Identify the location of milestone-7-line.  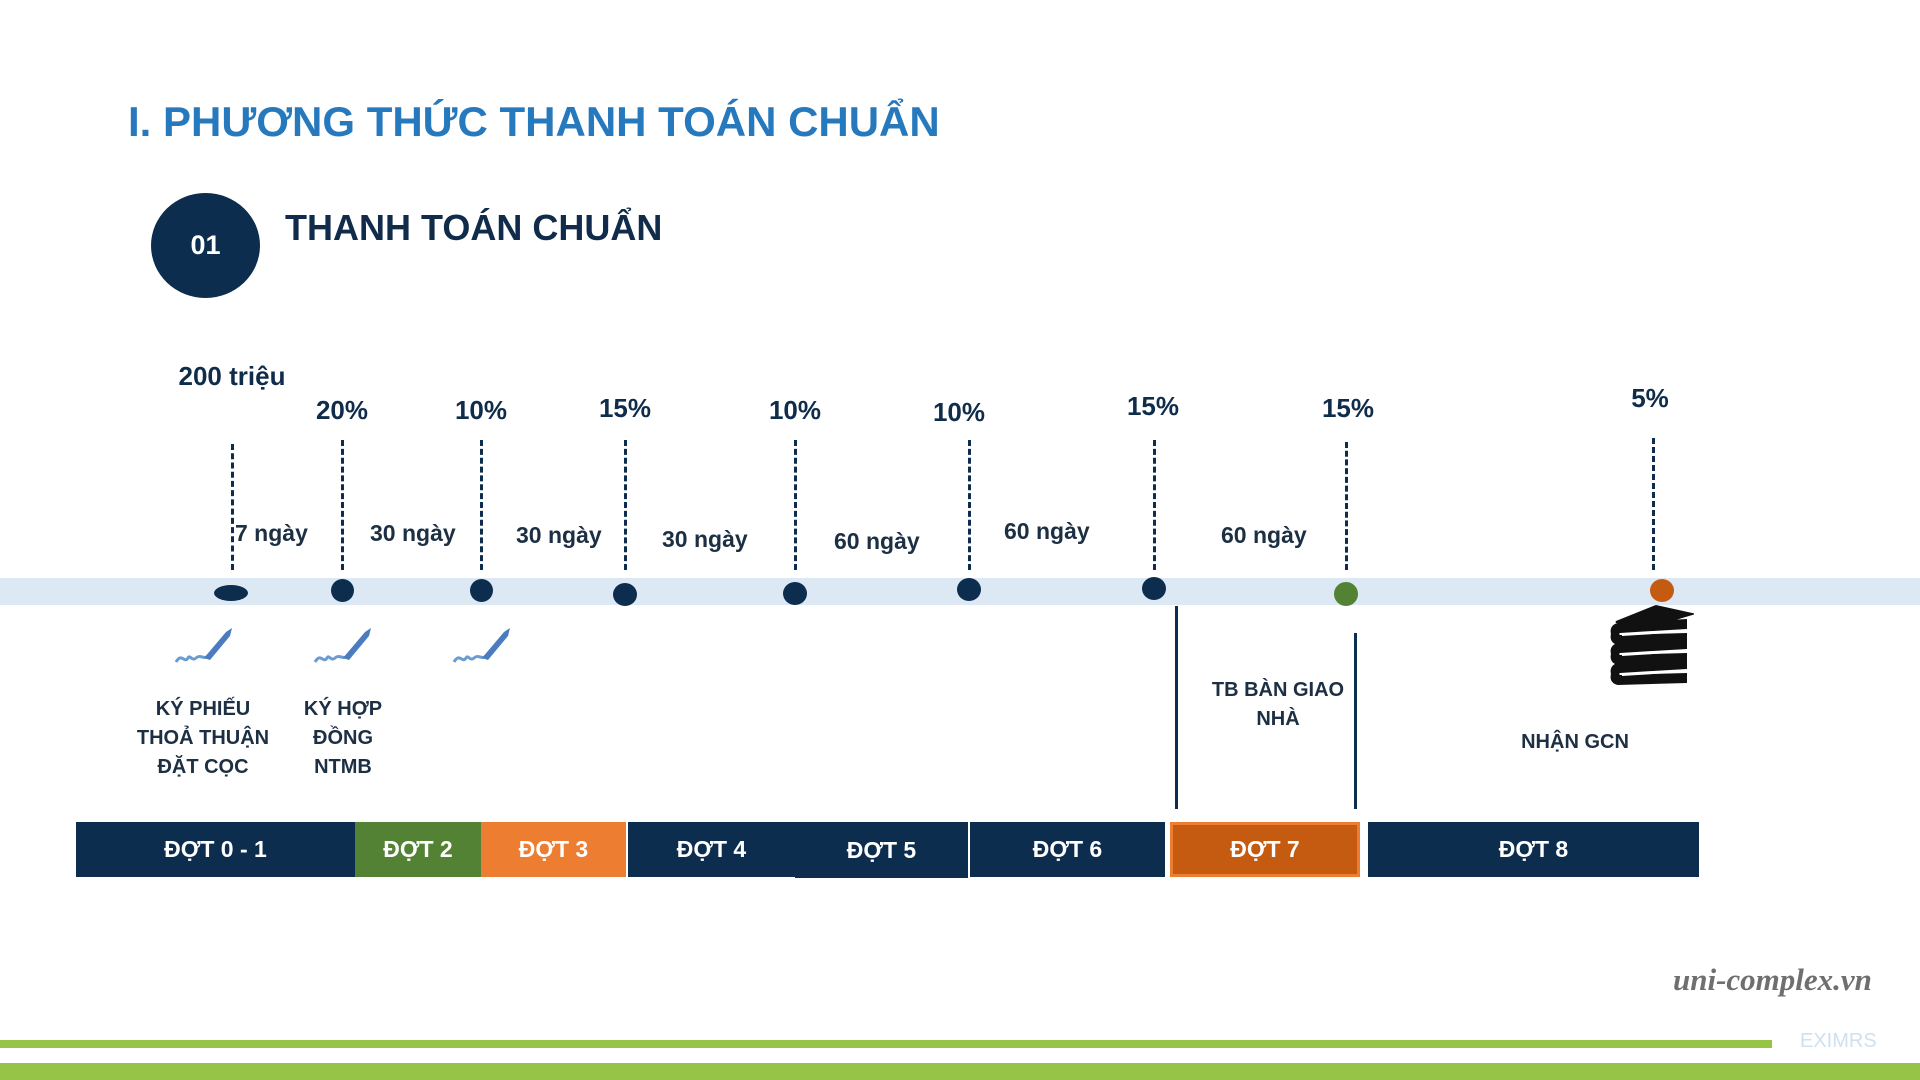
(1346, 506).